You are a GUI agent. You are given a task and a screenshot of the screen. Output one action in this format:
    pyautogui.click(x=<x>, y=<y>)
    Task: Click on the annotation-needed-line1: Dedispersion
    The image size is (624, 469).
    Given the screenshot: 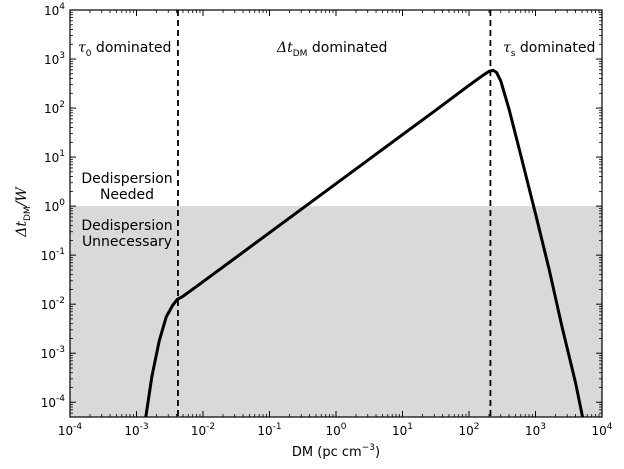 What is the action you would take?
    pyautogui.click(x=126, y=179)
    